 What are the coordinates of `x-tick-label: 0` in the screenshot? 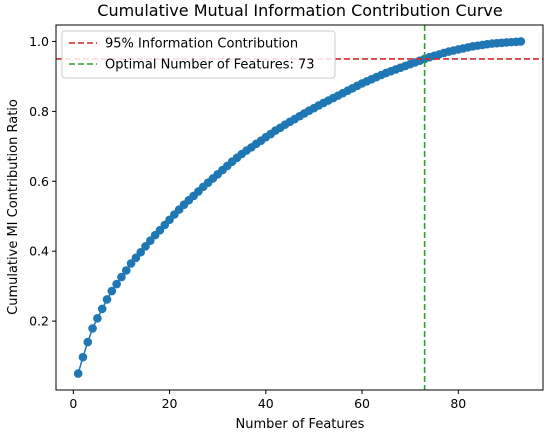 It's located at (73, 403).